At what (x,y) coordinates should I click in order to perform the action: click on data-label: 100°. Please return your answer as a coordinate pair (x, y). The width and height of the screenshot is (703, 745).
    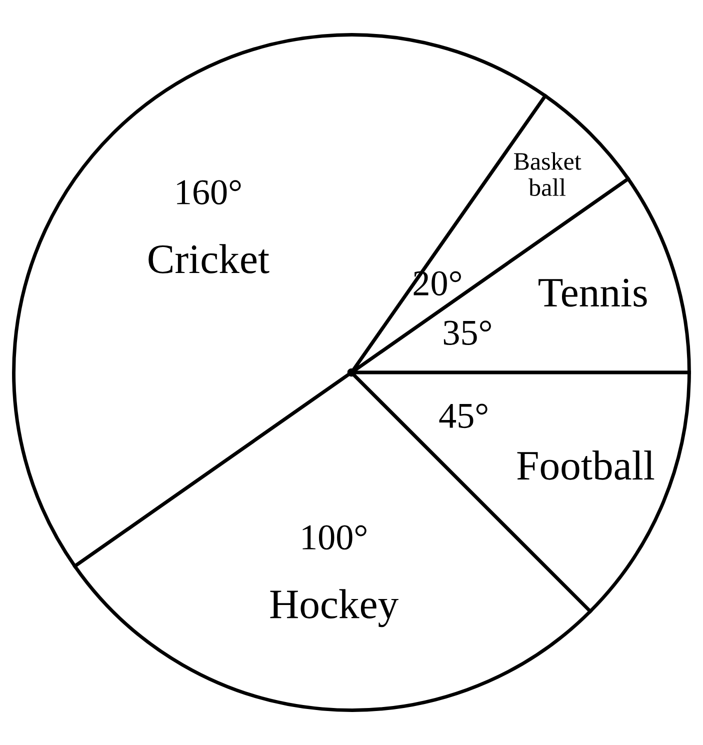
    Looking at the image, I should click on (334, 537).